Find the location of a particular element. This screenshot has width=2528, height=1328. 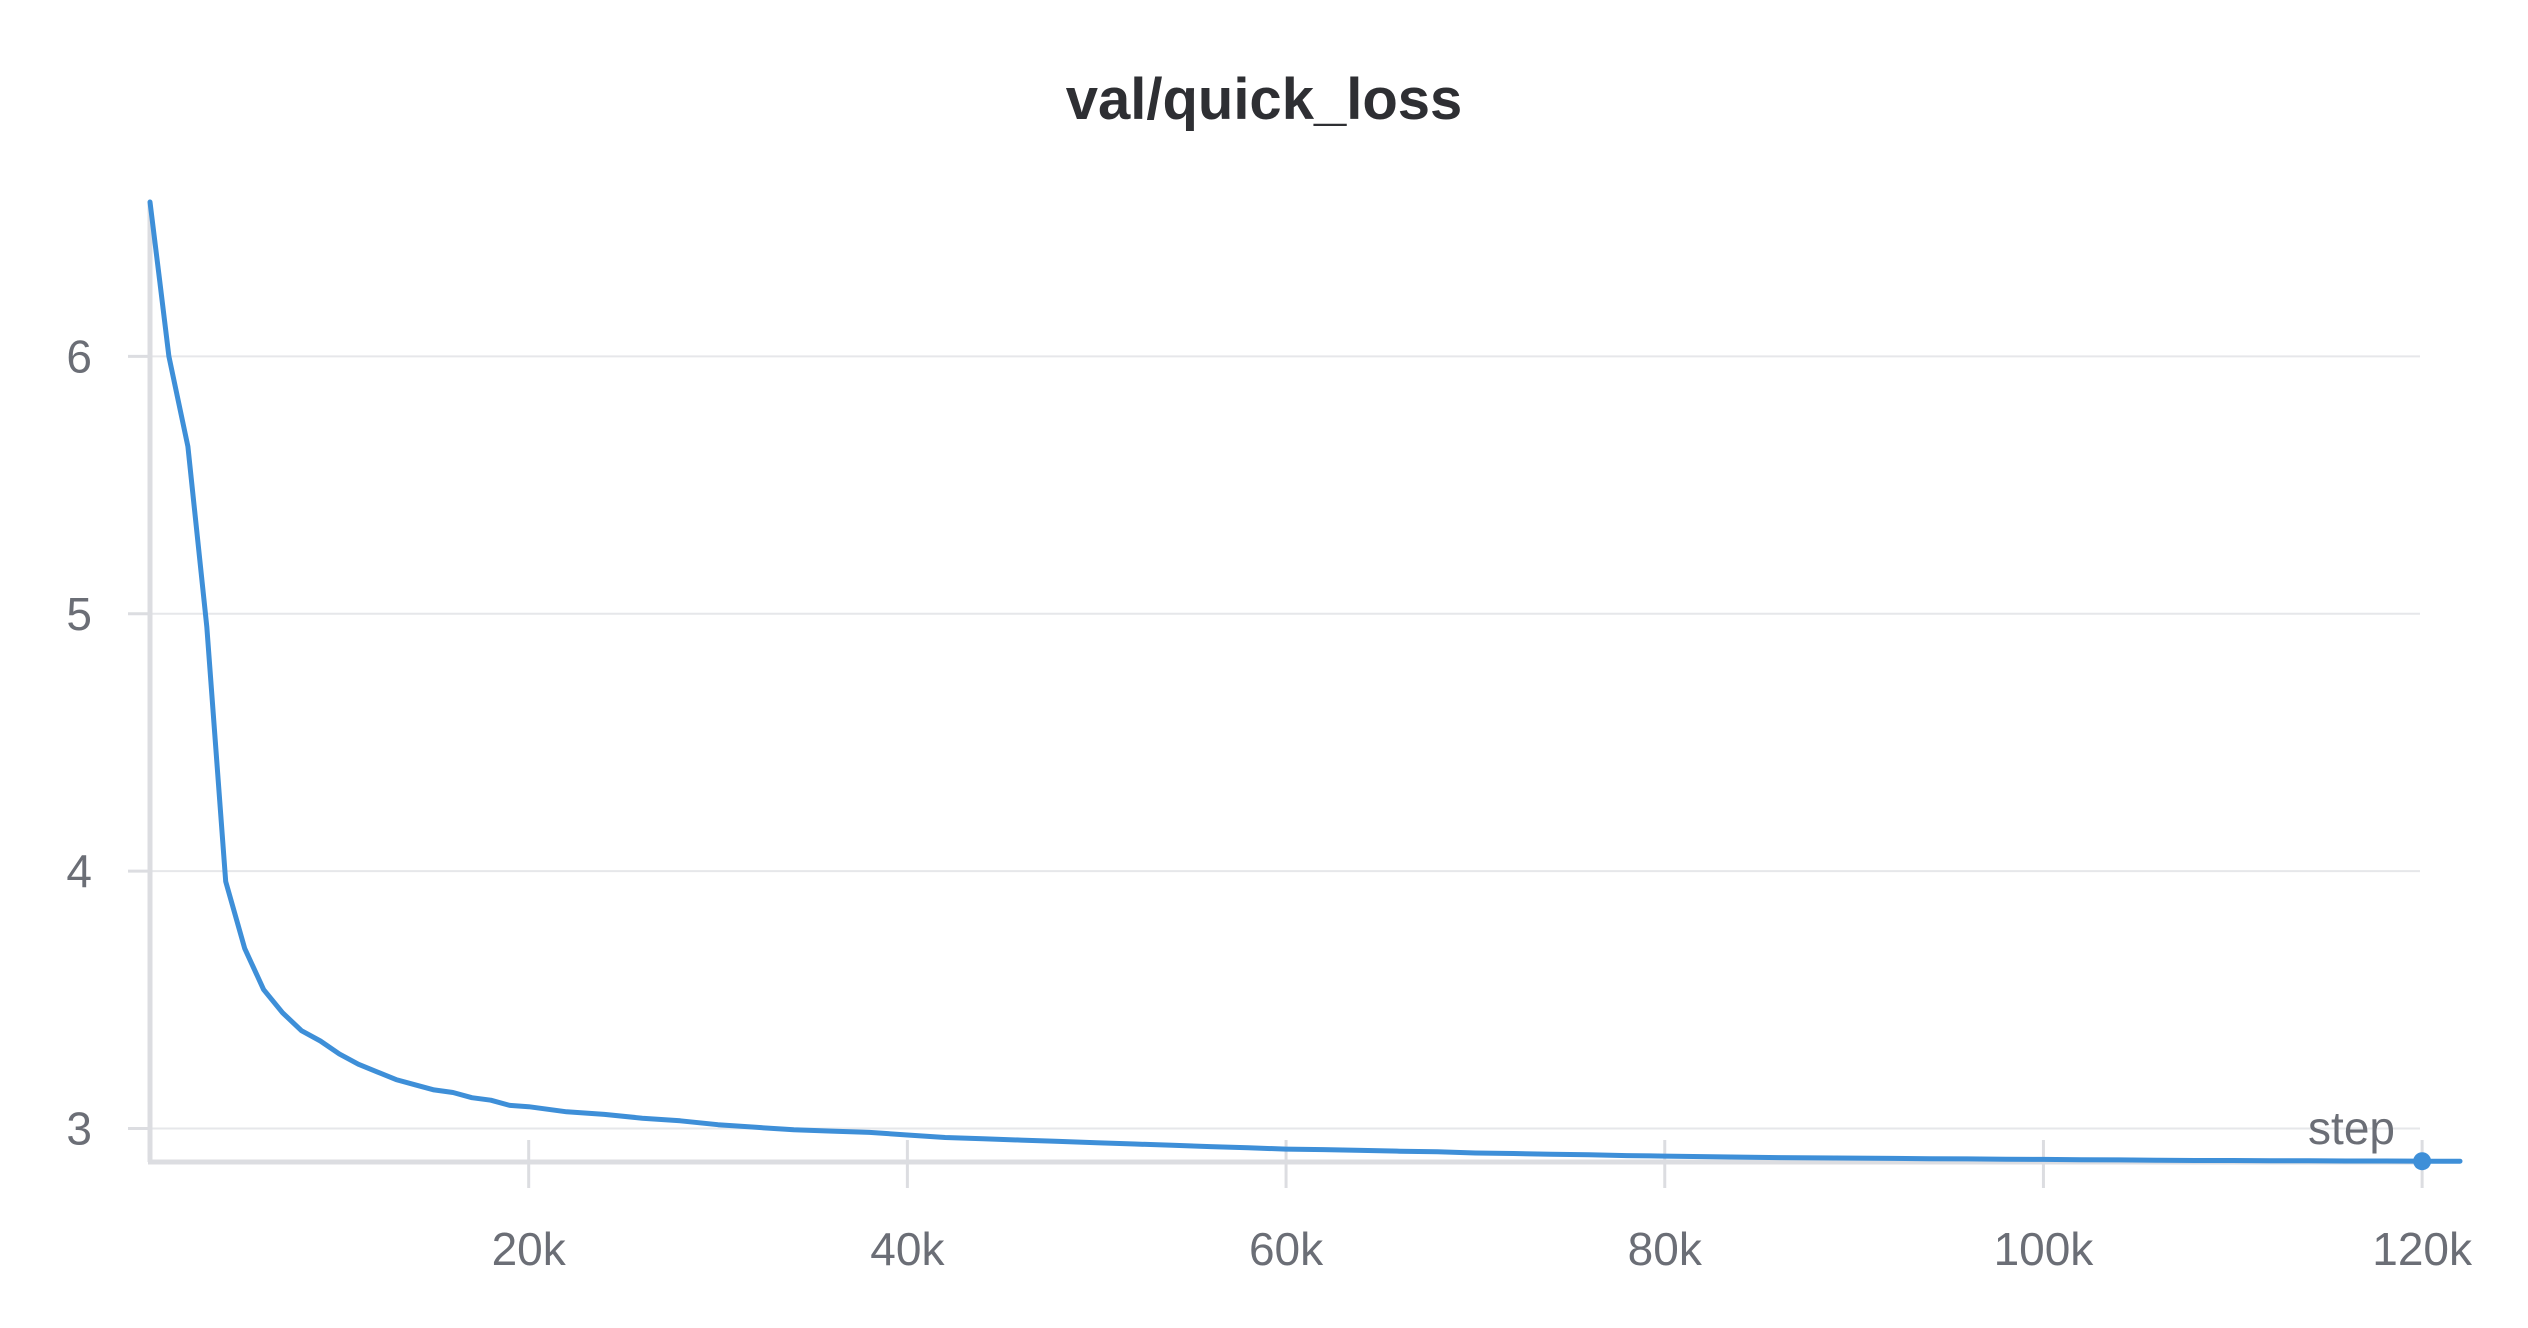

x-tick-label: 80k is located at coordinates (1665, 1249).